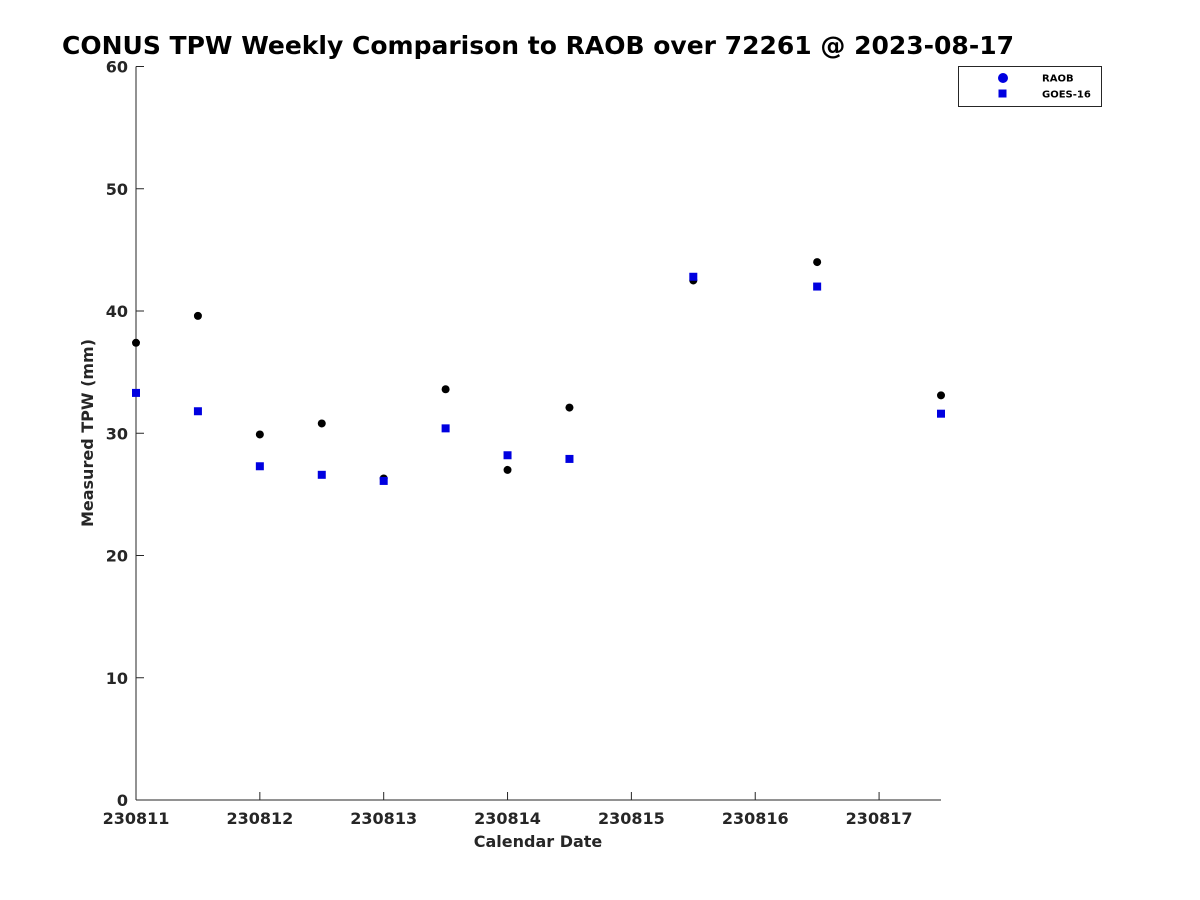 The width and height of the screenshot is (1200, 900). Describe the element at coordinates (507, 818) in the screenshot. I see `x-tick-label: 230814` at that location.